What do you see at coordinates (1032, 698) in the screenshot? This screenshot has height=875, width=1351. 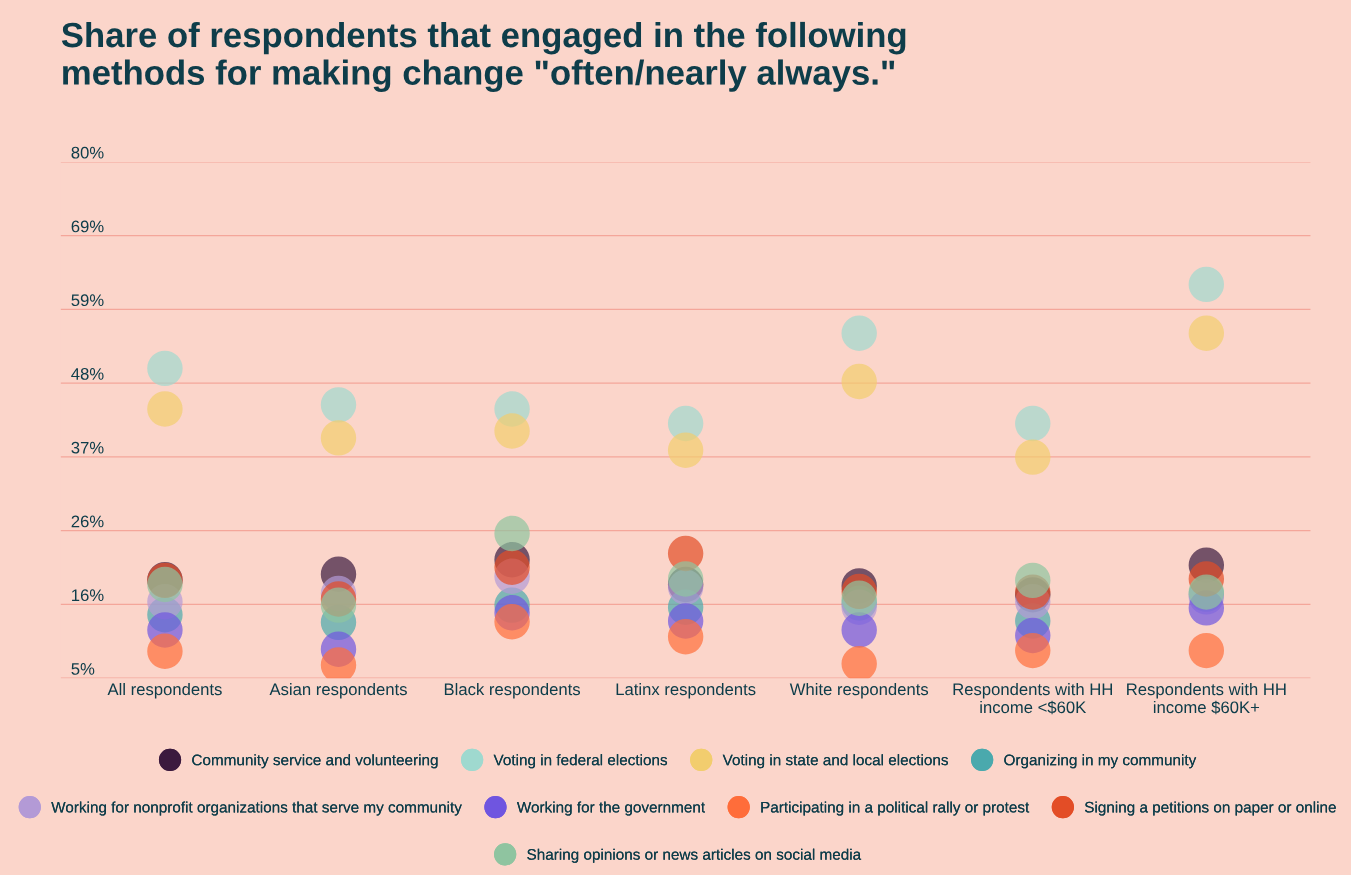 I see `x-tick-label: Respondents with HH income <$60K` at bounding box center [1032, 698].